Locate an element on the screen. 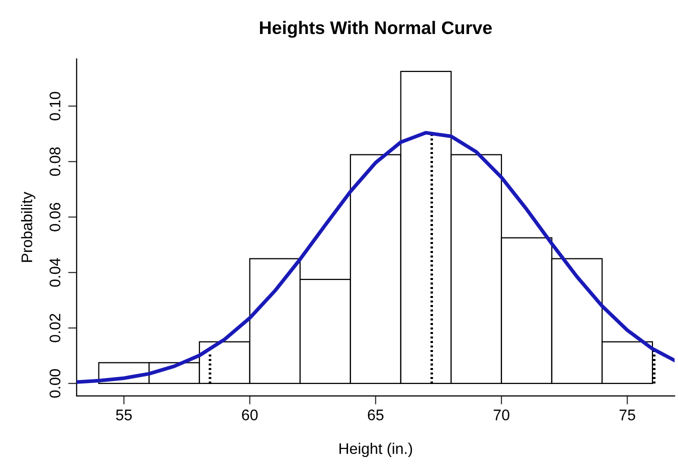 The width and height of the screenshot is (678, 468). y-tick-label: 0.04 is located at coordinates (55, 272).